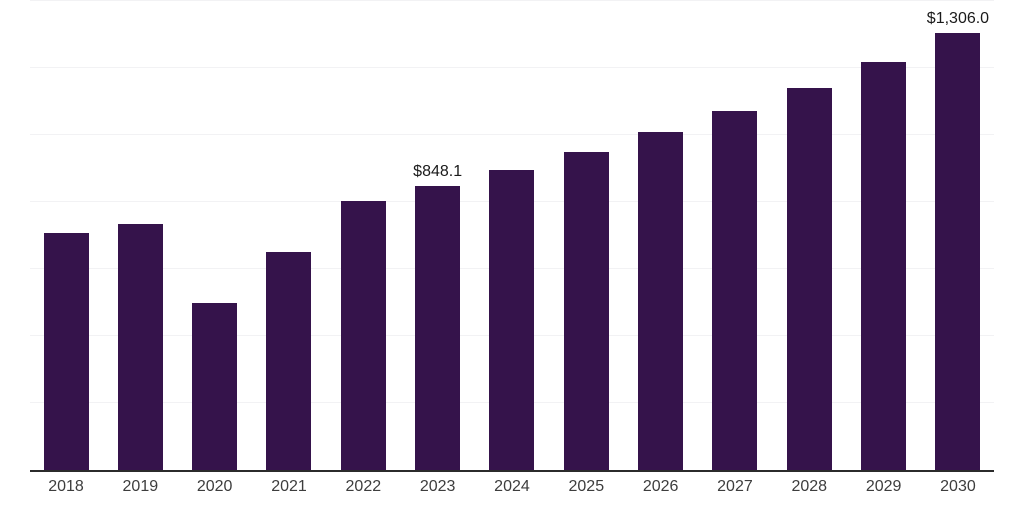 This screenshot has height=512, width=1024. Describe the element at coordinates (140, 347) in the screenshot. I see `bar-2019` at that location.